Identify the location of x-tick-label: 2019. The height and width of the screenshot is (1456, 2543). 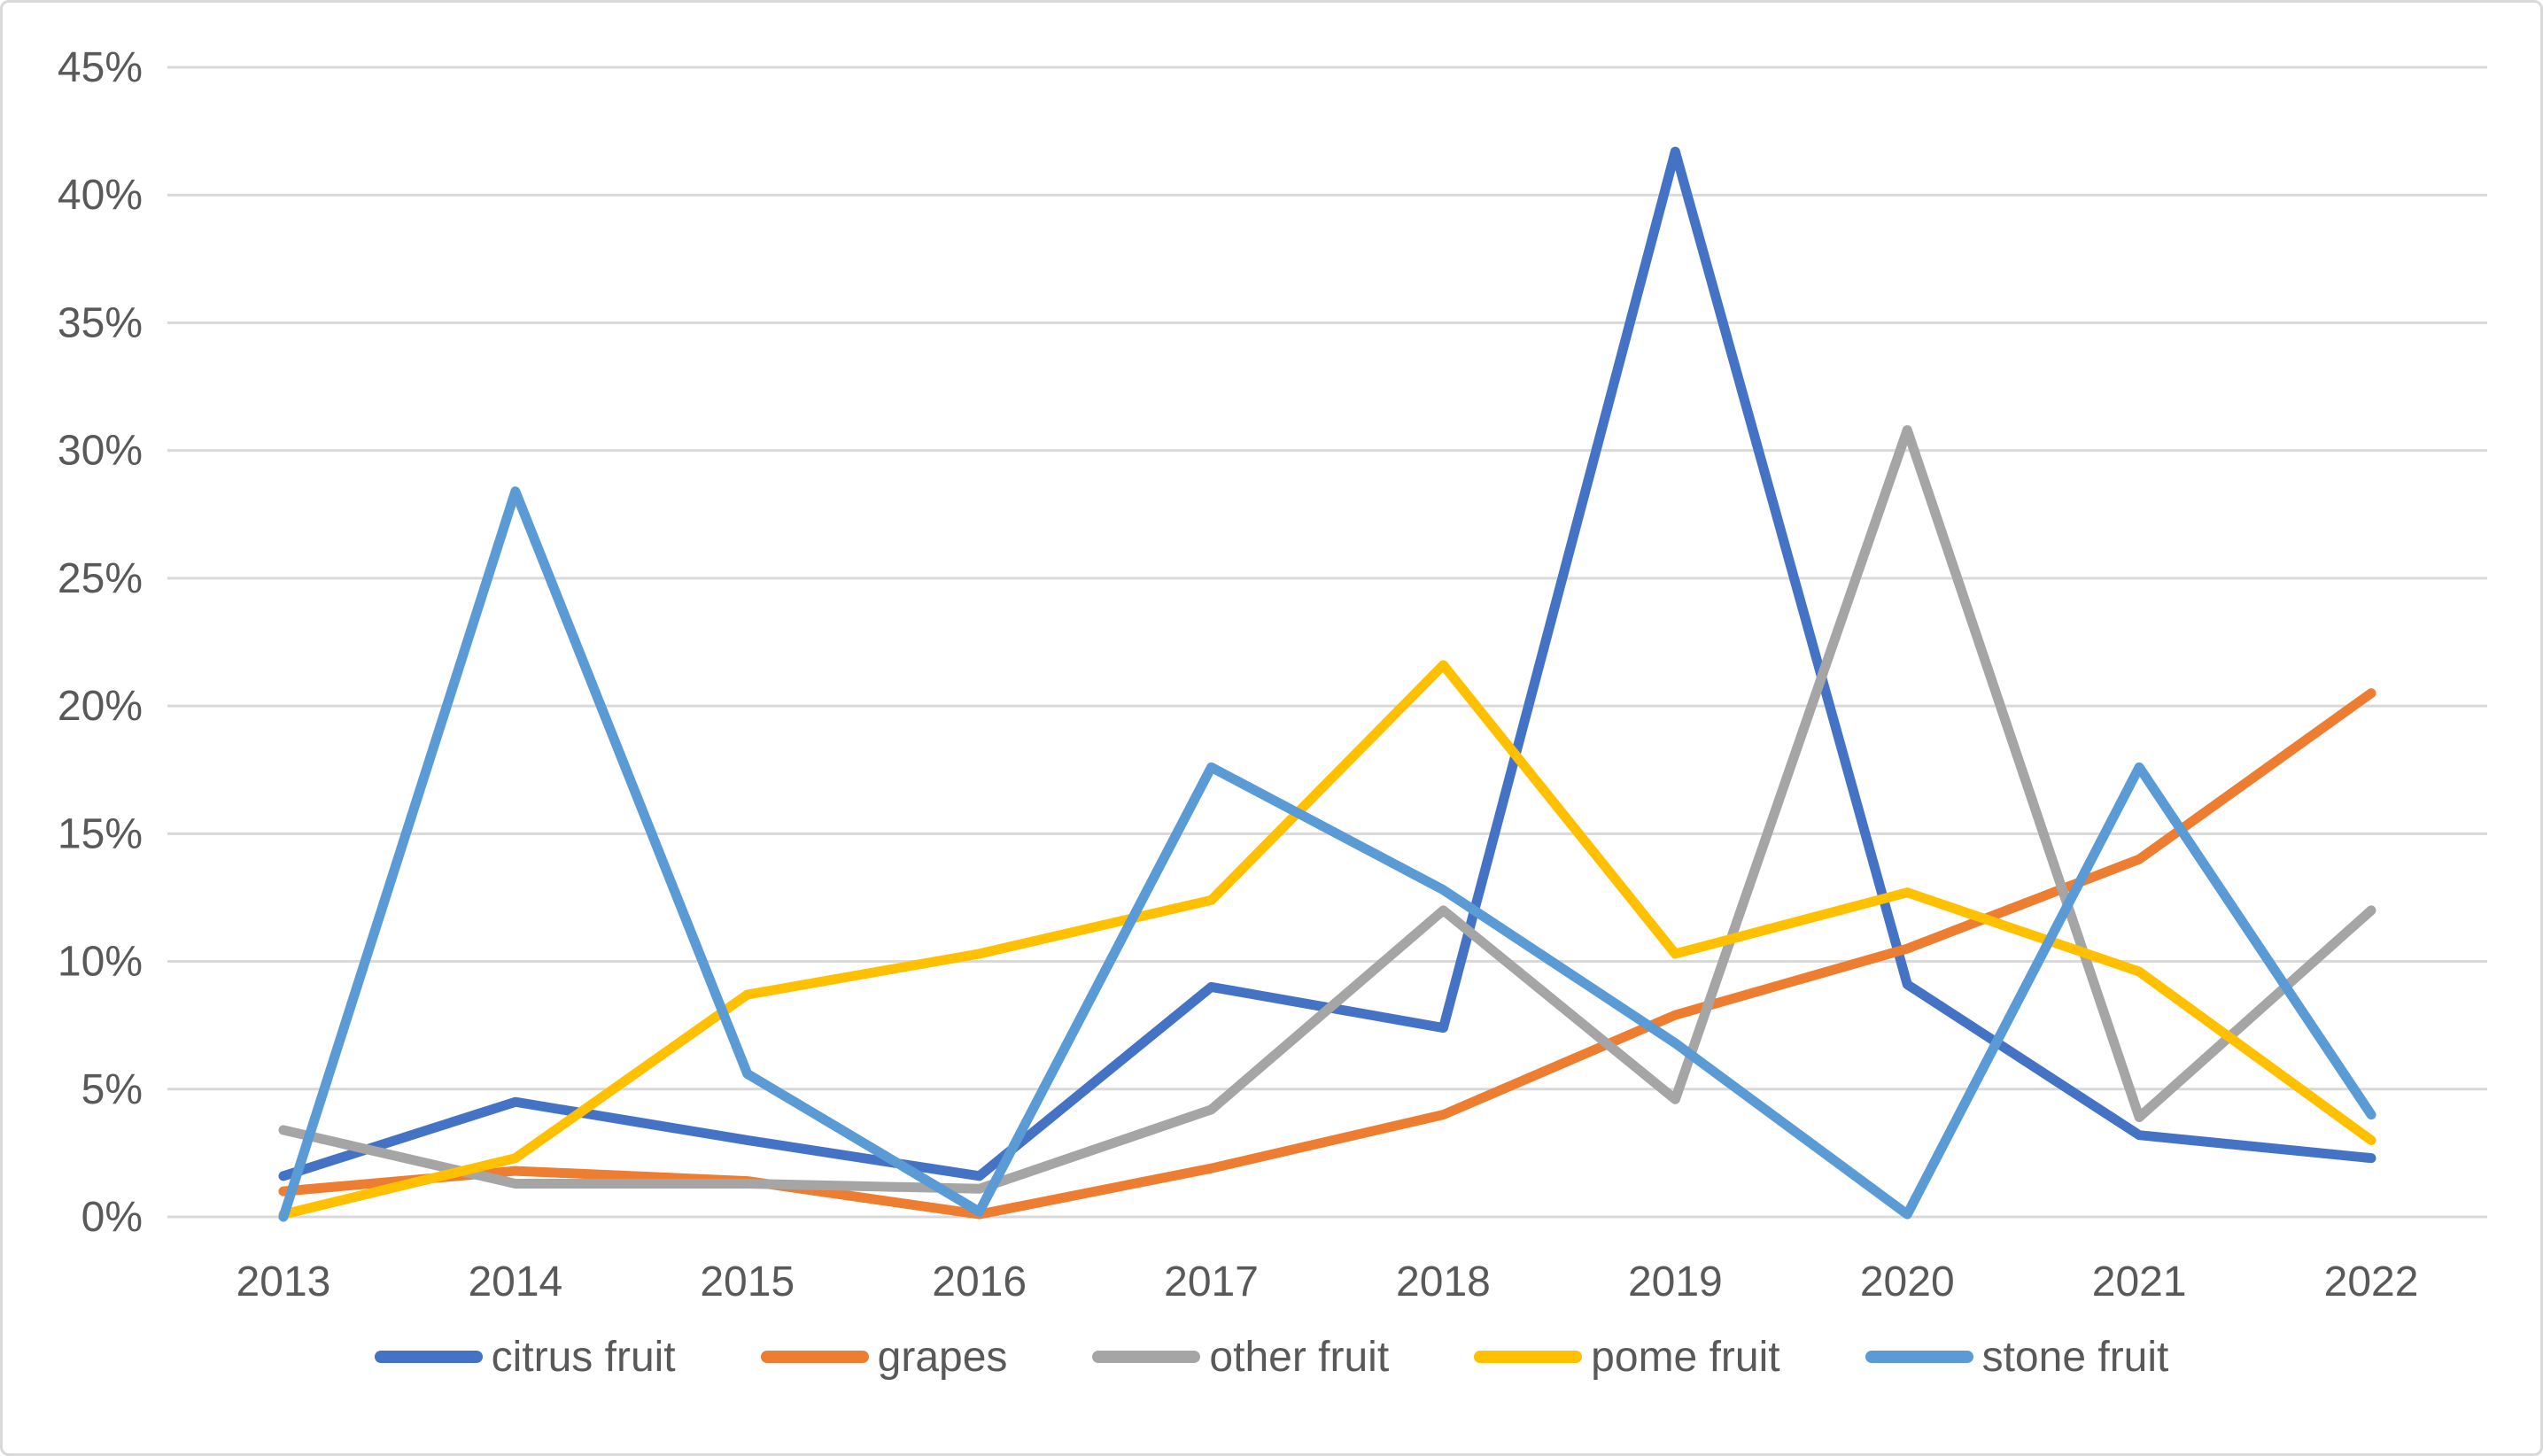
(1676, 1282).